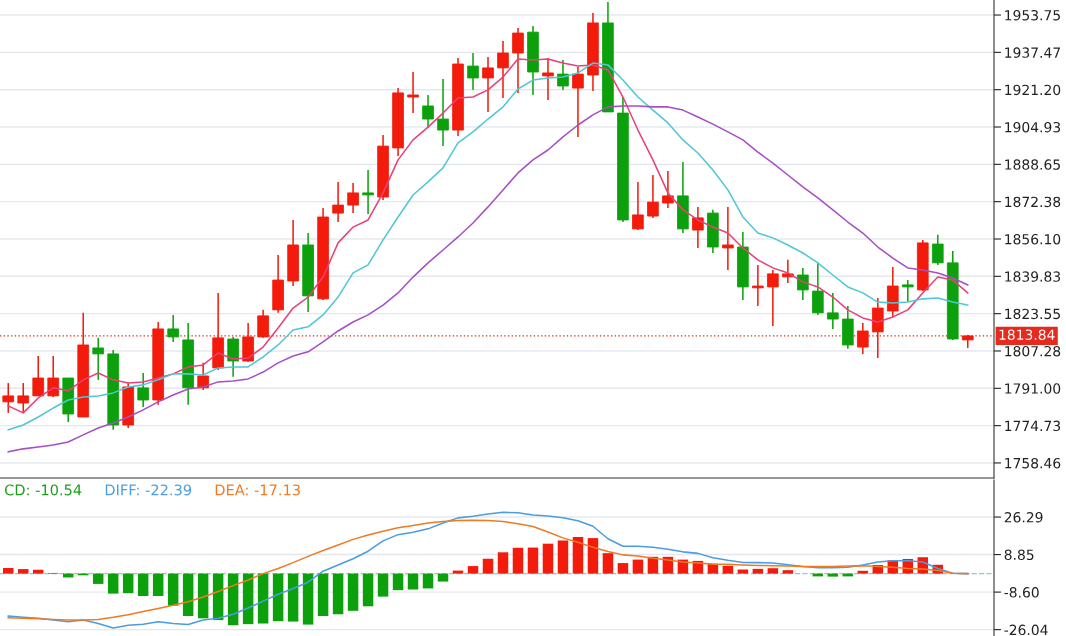  I want to click on y-tick-label: 1953.75, so click(1032, 15).